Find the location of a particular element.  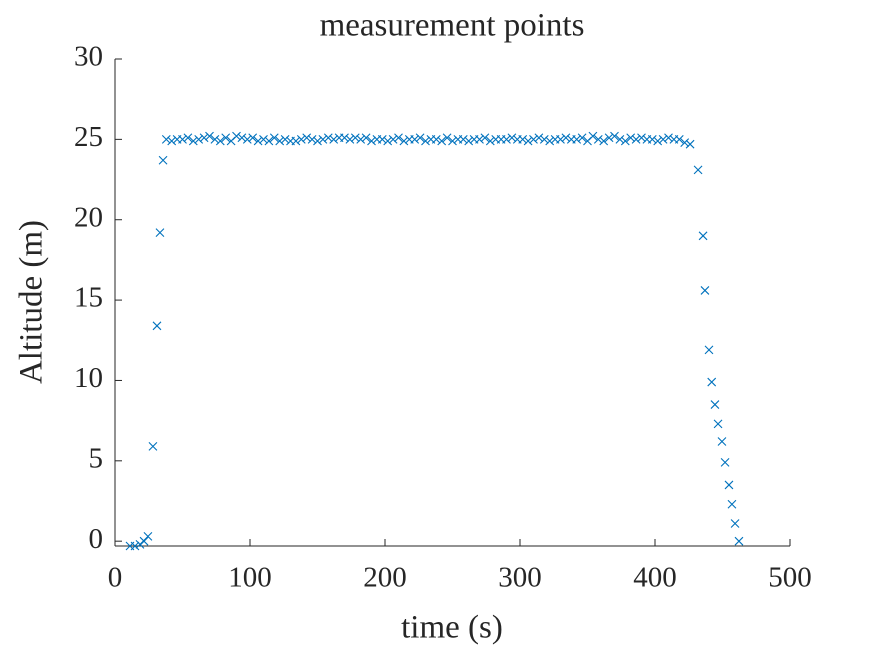

y-tick-label: 10 is located at coordinates (88, 378).